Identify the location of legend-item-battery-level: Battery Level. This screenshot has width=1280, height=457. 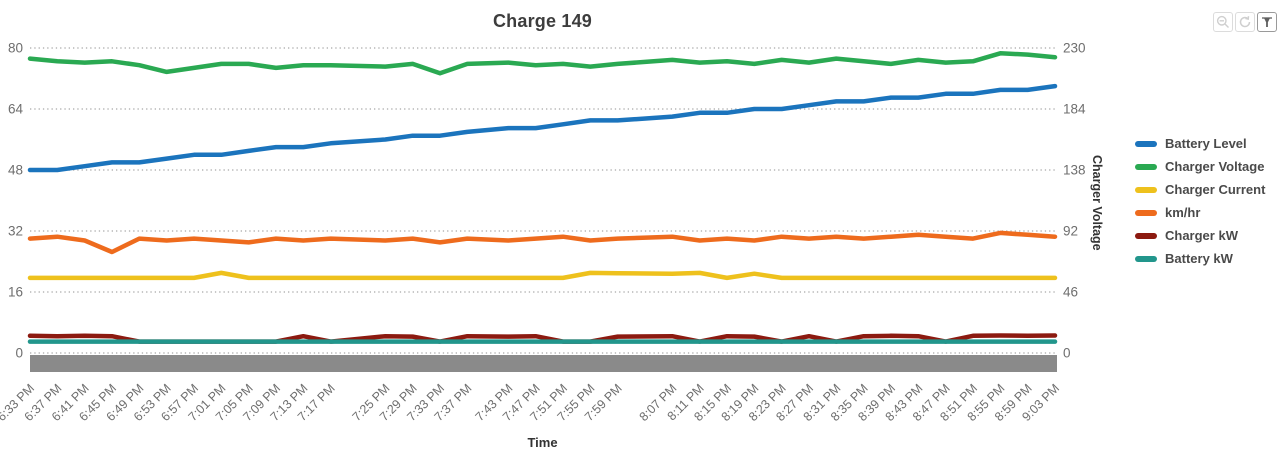
(1200, 143).